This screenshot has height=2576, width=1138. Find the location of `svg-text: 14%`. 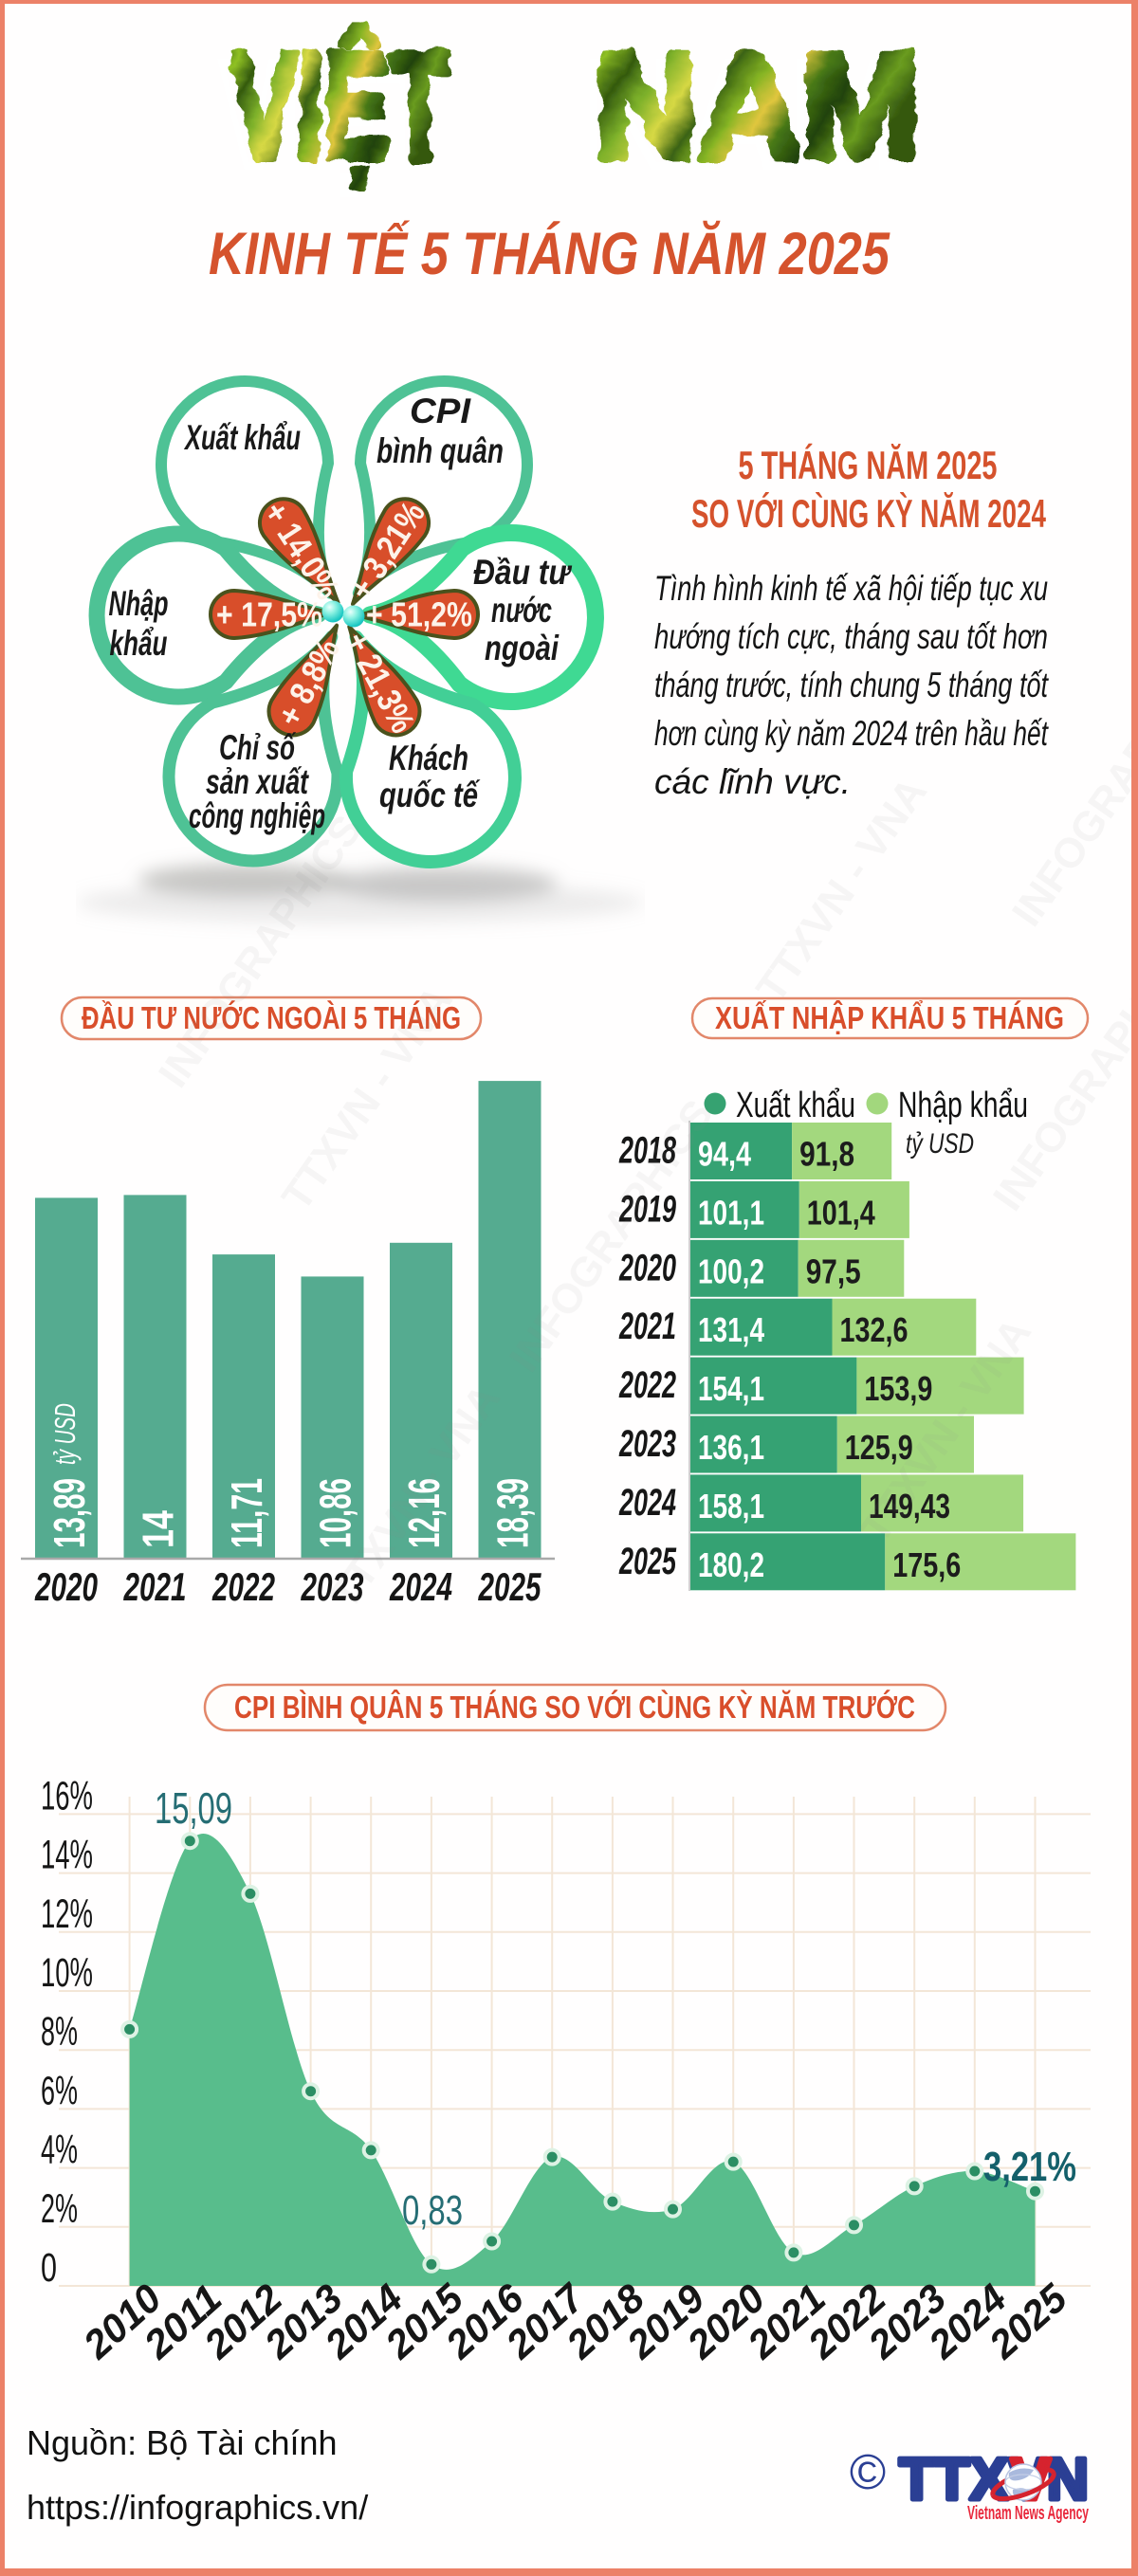

svg-text: 14% is located at coordinates (67, 1855).